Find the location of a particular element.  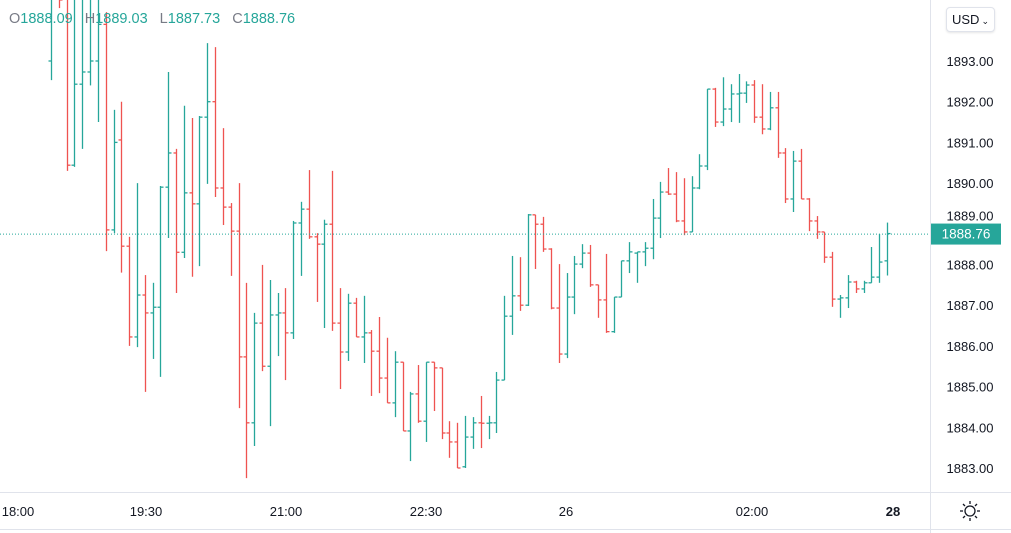

ohlc-legend: O1888.09 H1889.03 L1887.73 C1888.76 is located at coordinates (152, 19).